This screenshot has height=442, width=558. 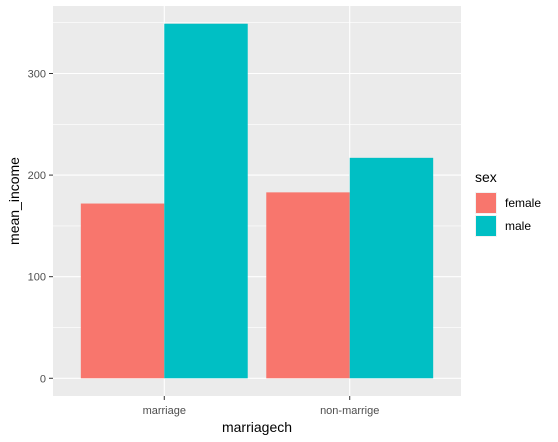 What do you see at coordinates (486, 177) in the screenshot?
I see `legend-title: sex` at bounding box center [486, 177].